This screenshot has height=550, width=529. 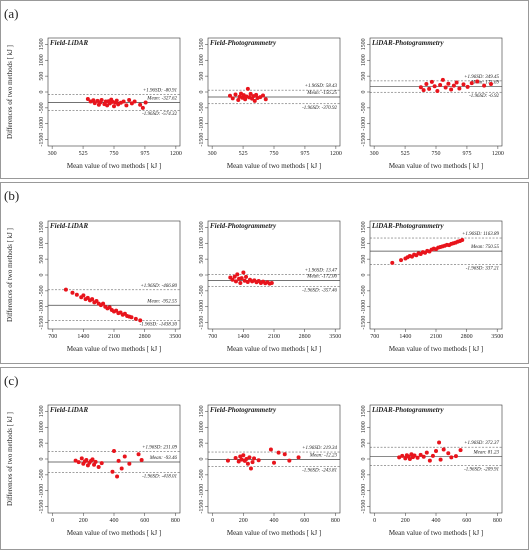 What do you see at coordinates (485, 452) in the screenshot?
I see `reference-label: Mean: 81.23` at bounding box center [485, 452].